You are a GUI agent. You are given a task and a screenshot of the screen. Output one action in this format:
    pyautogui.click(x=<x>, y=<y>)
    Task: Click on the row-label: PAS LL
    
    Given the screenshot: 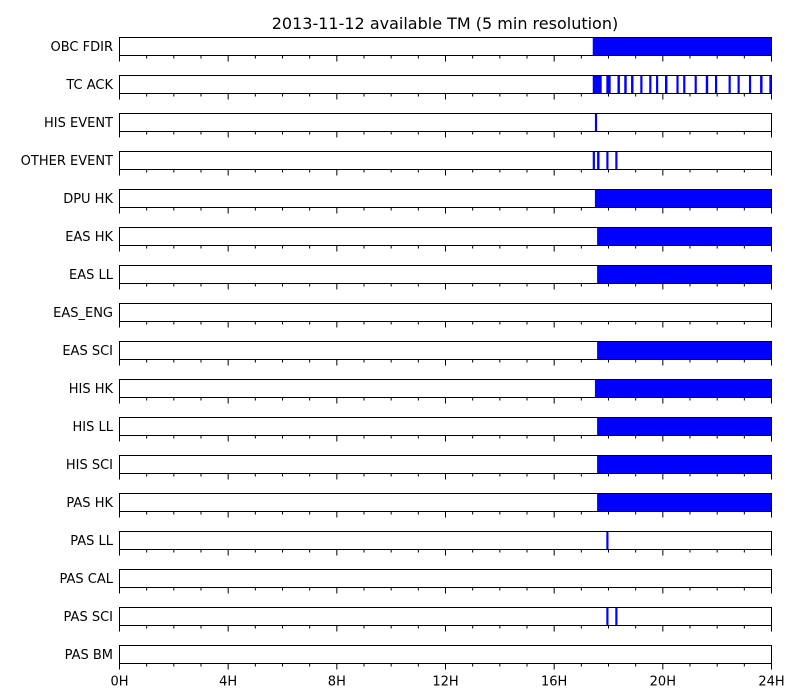 What is the action you would take?
    pyautogui.click(x=92, y=541)
    